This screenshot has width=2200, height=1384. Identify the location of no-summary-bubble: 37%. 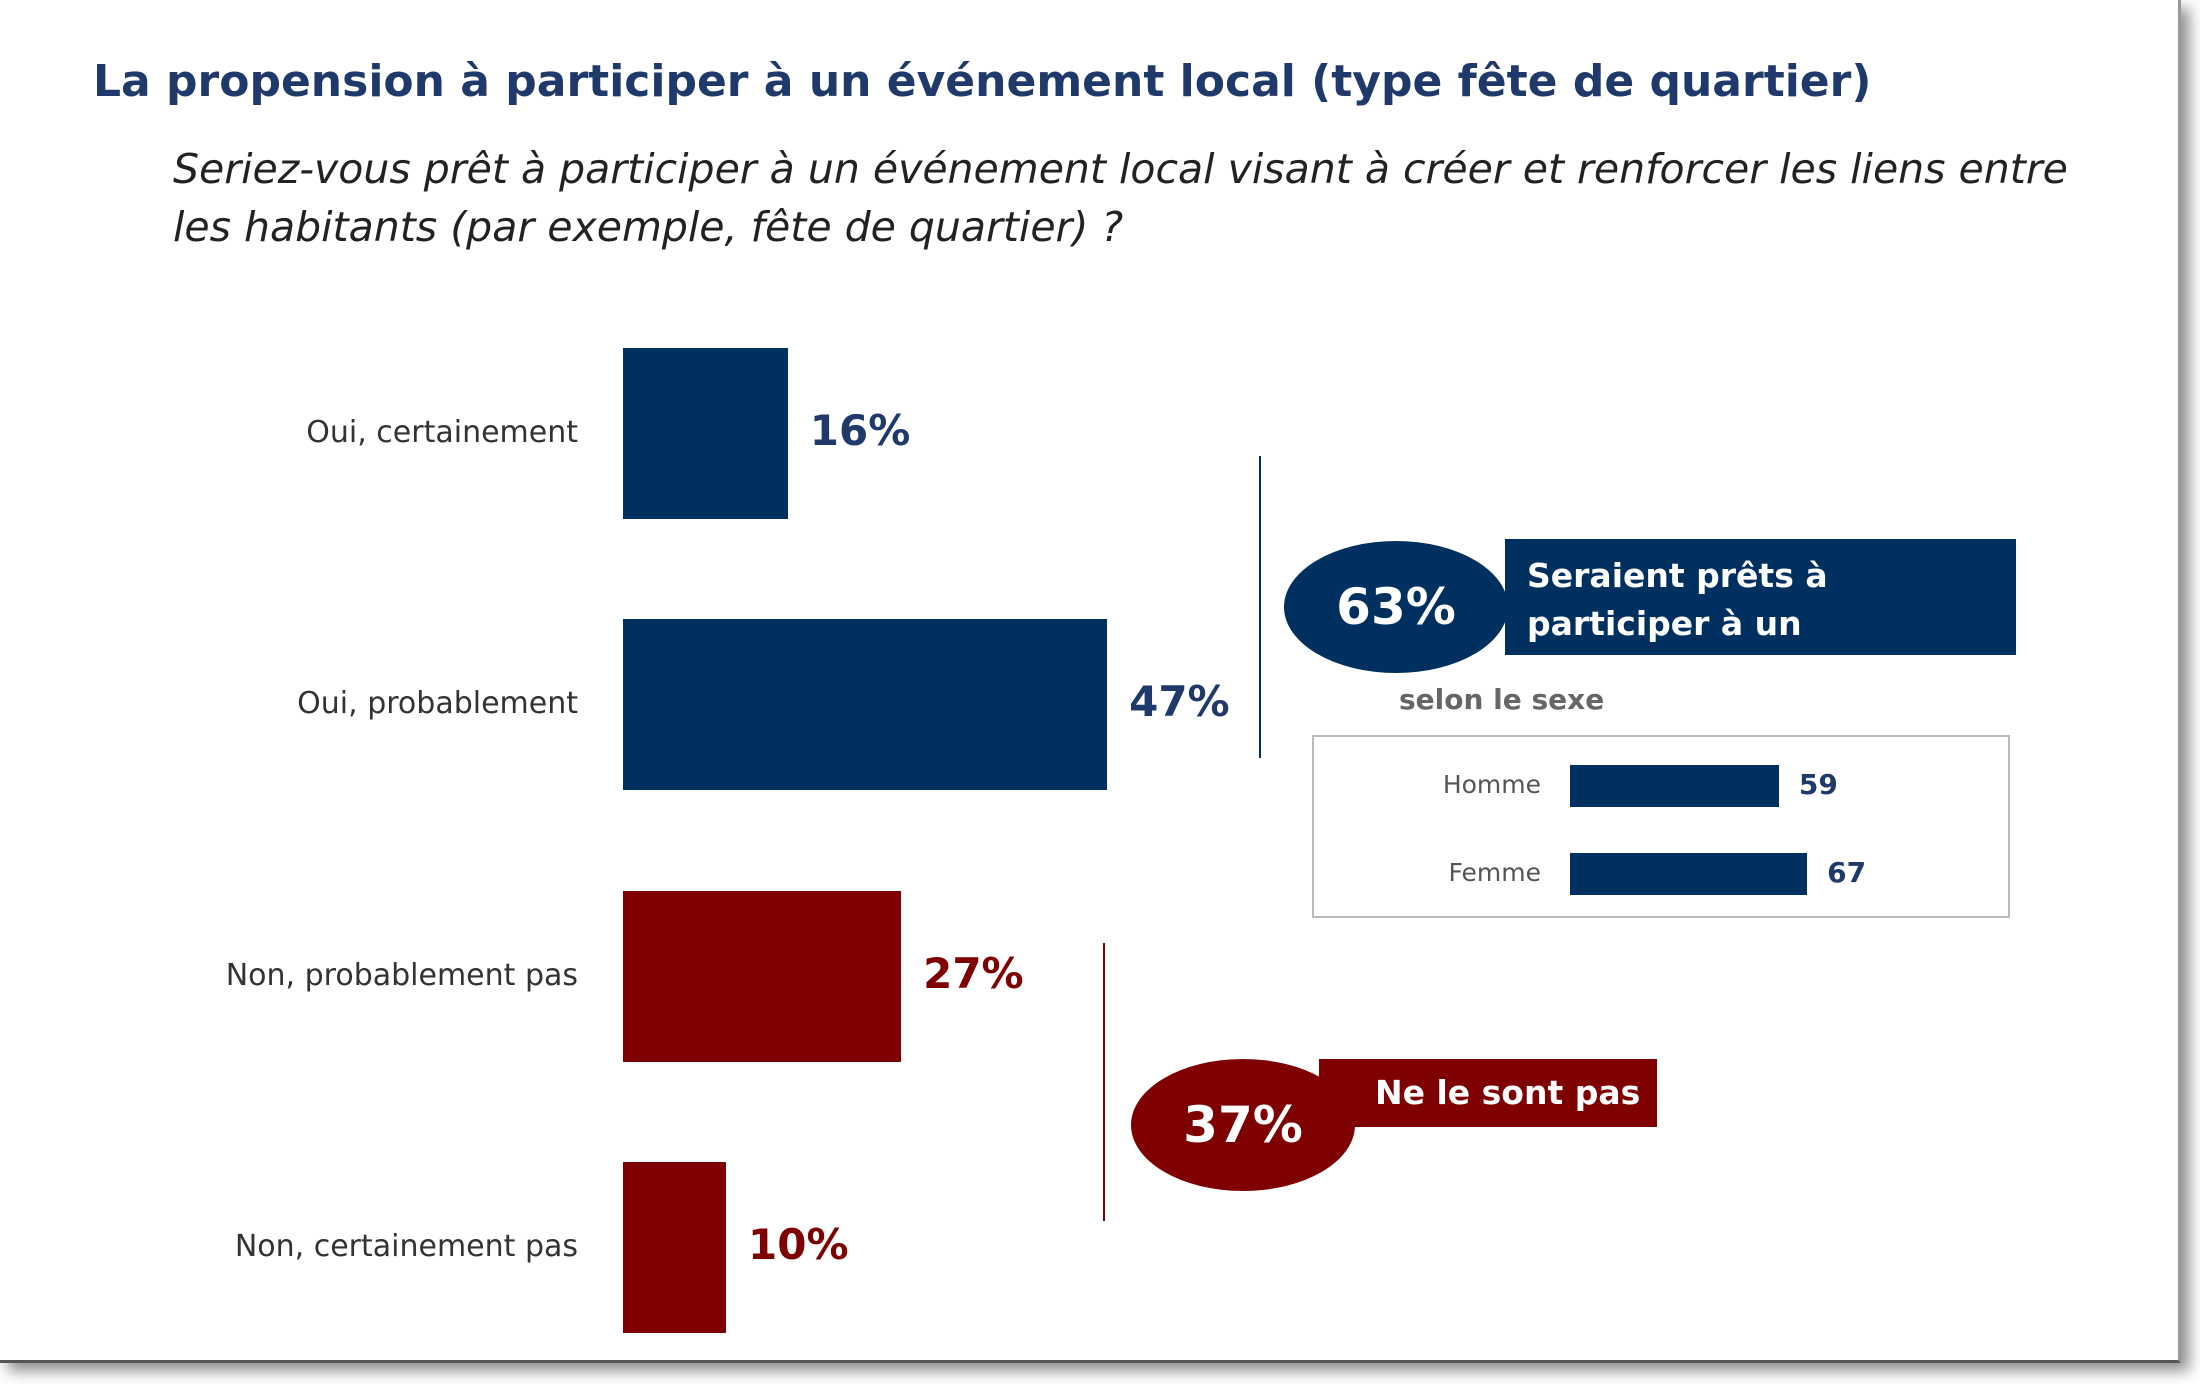
(1243, 1125).